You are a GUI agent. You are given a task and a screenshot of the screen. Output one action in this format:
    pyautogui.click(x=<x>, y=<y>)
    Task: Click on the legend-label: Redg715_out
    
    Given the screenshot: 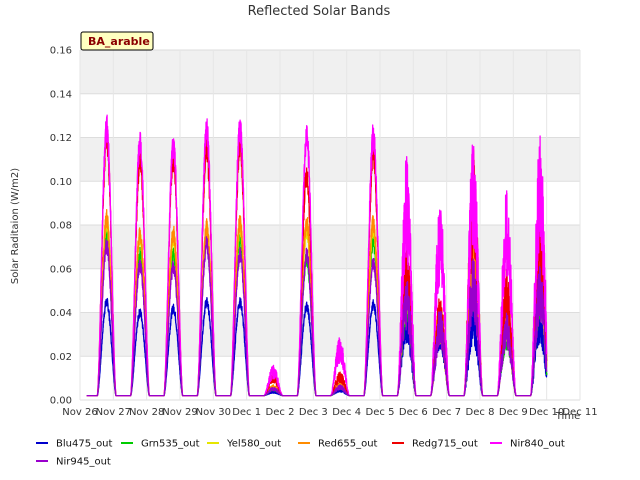 What is the action you would take?
    pyautogui.click(x=445, y=444)
    